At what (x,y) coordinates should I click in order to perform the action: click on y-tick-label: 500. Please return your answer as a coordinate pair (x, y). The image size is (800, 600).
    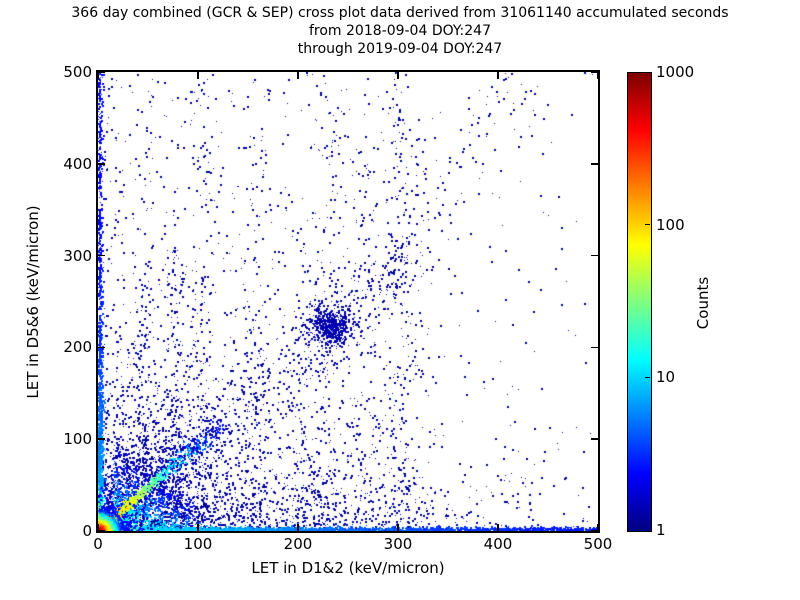
    Looking at the image, I should click on (77, 72).